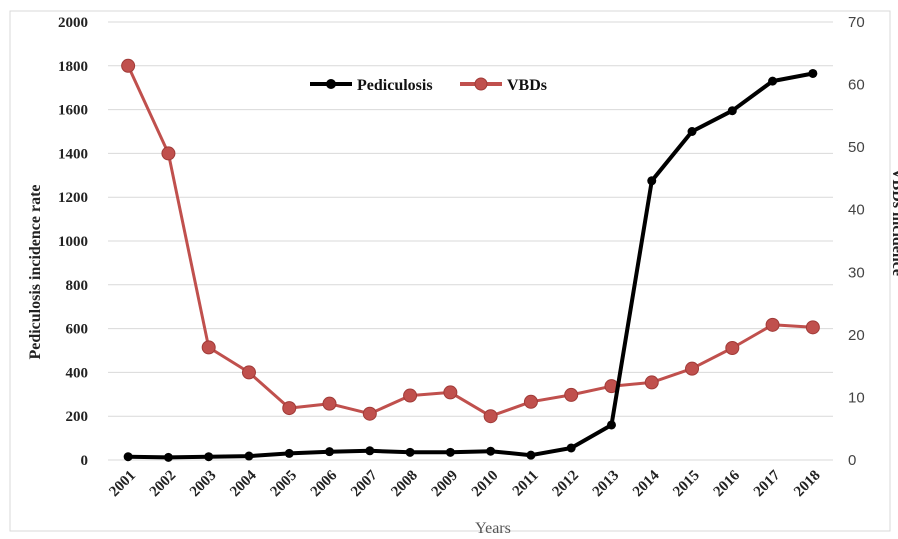 This screenshot has width=898, height=539. What do you see at coordinates (85, 461) in the screenshot?
I see `left-y-tick-label: 0` at bounding box center [85, 461].